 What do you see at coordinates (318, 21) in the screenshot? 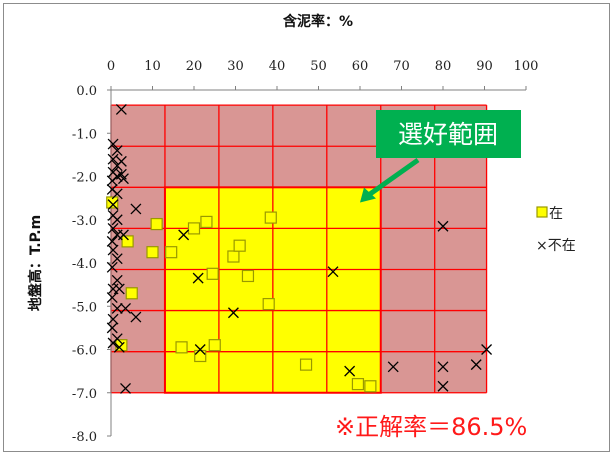
I see `x-axis-title: 含泥率：%` at bounding box center [318, 21].